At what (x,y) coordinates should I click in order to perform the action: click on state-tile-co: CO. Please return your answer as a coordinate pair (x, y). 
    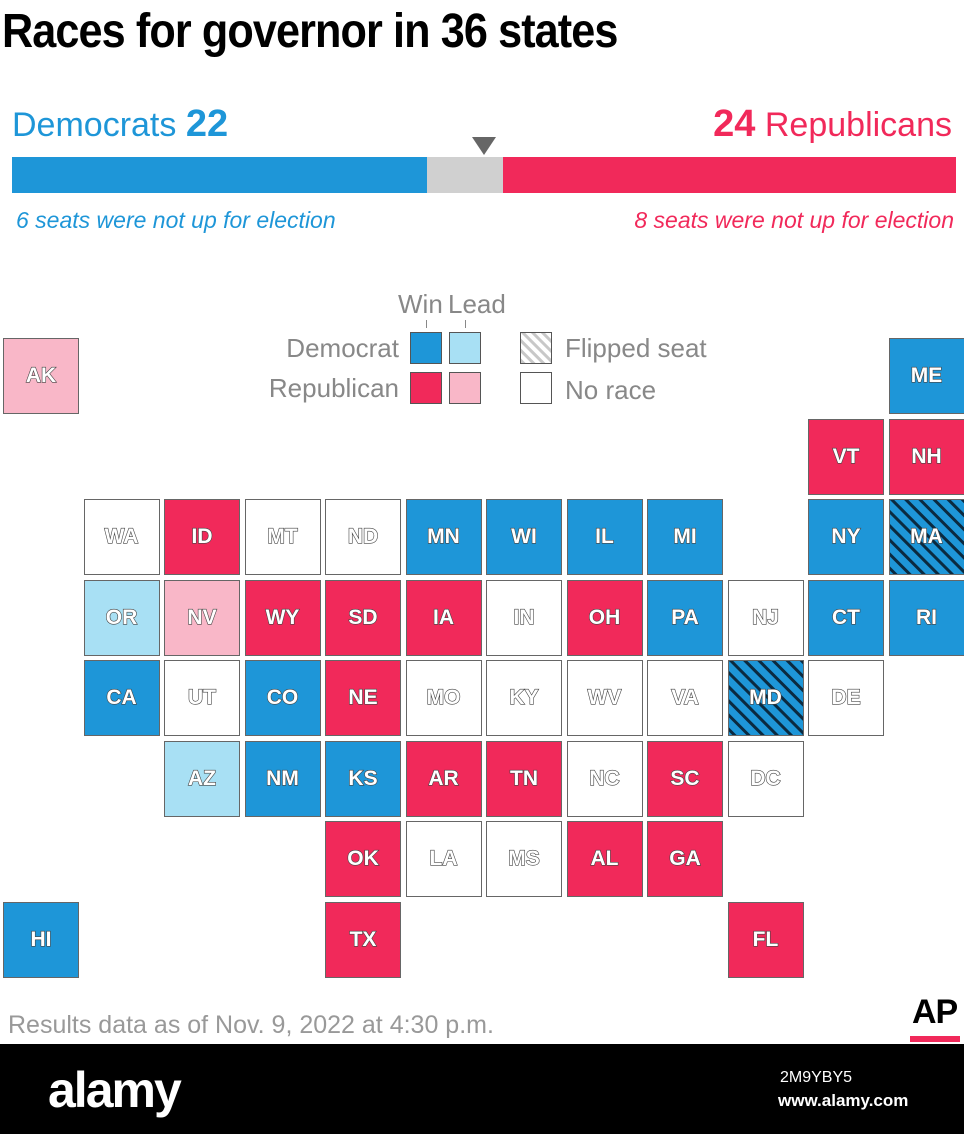
    Looking at the image, I should click on (282, 698).